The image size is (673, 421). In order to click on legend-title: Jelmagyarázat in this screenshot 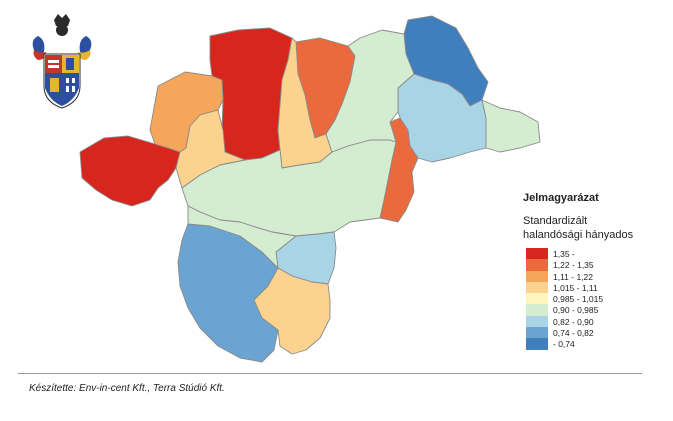, I will do `click(561, 198)`.